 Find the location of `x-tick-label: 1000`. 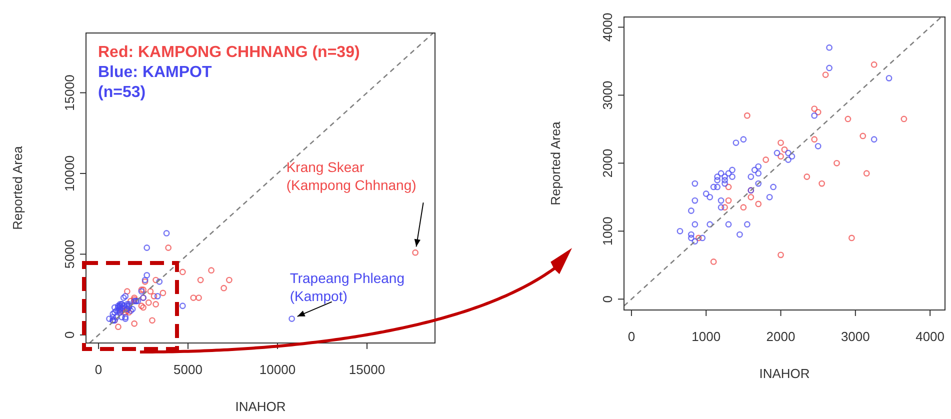

x-tick-label: 1000 is located at coordinates (706, 336).